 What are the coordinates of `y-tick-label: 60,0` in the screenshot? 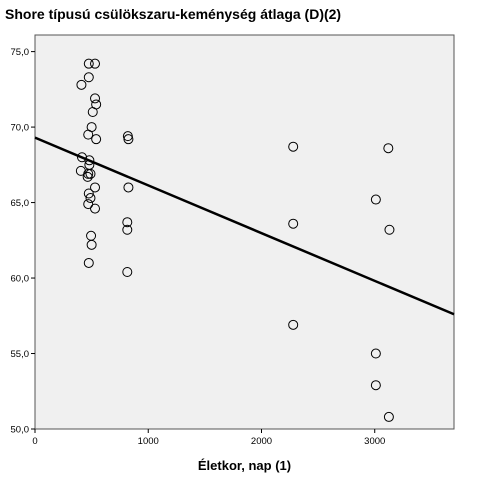 It's located at (20, 279).